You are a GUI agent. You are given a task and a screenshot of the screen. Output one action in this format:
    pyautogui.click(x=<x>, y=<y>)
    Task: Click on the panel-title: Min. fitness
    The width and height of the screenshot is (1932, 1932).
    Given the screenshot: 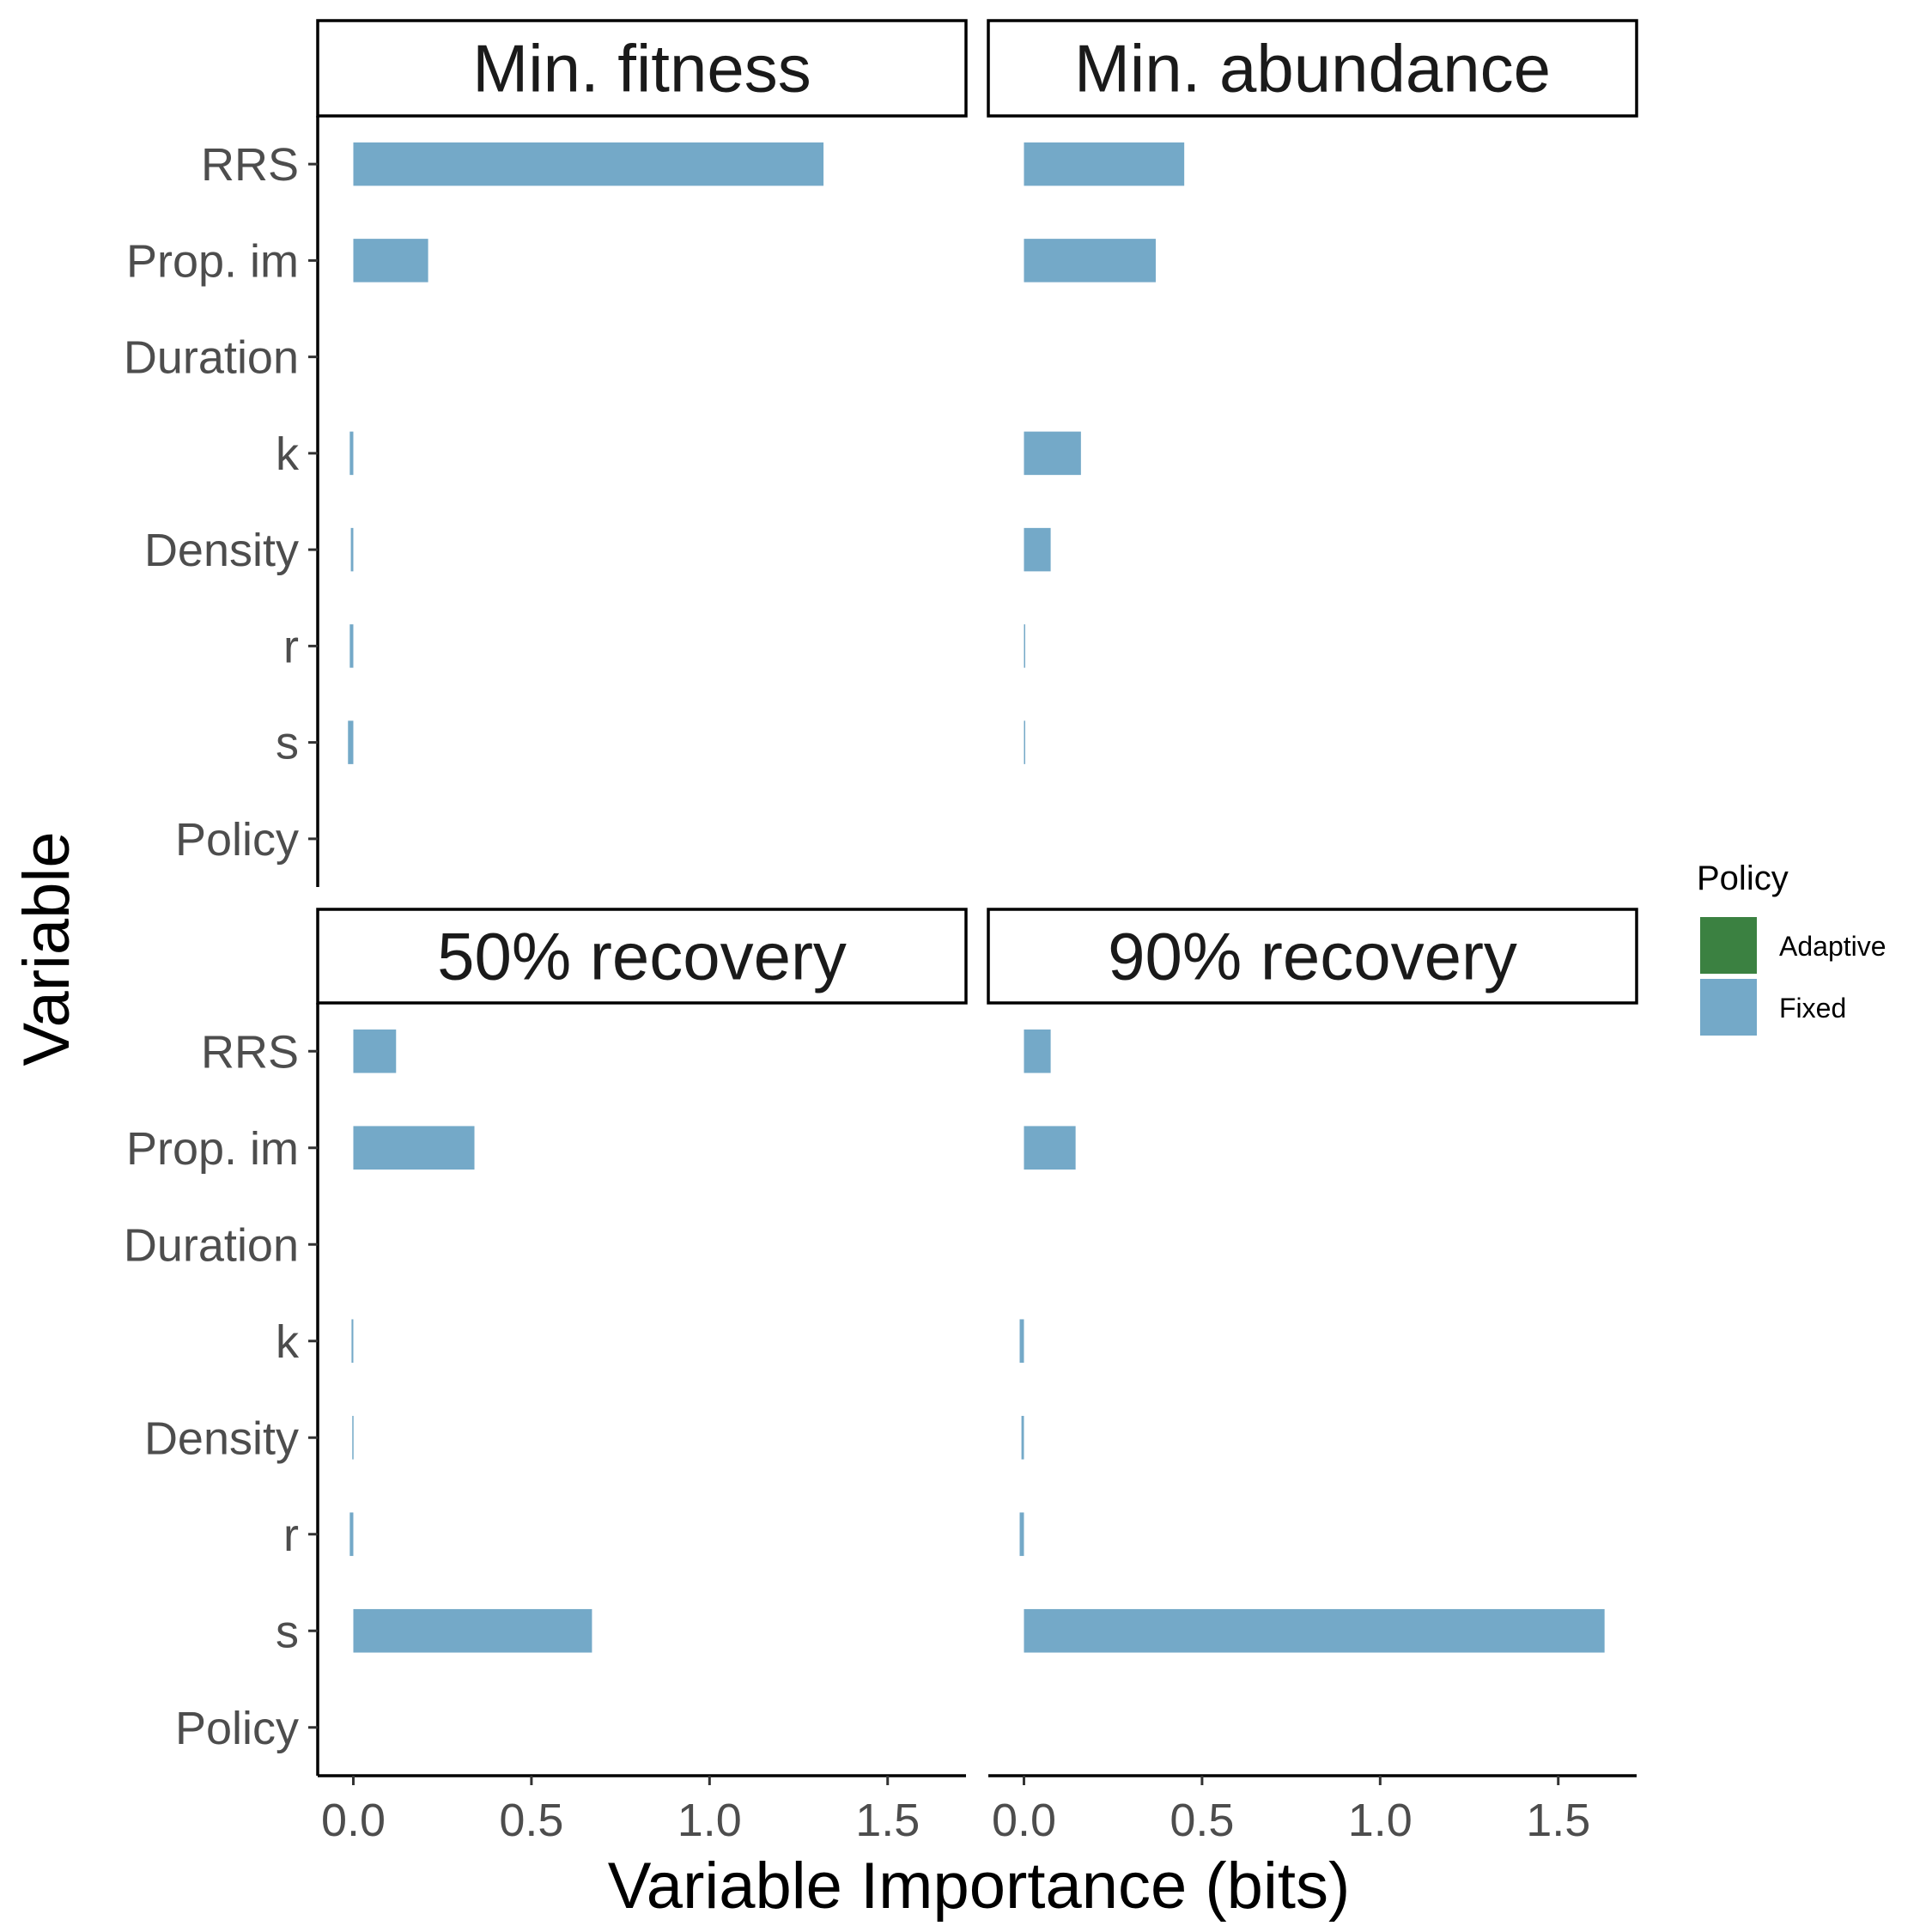 What is the action you would take?
    pyautogui.click(x=641, y=69)
    